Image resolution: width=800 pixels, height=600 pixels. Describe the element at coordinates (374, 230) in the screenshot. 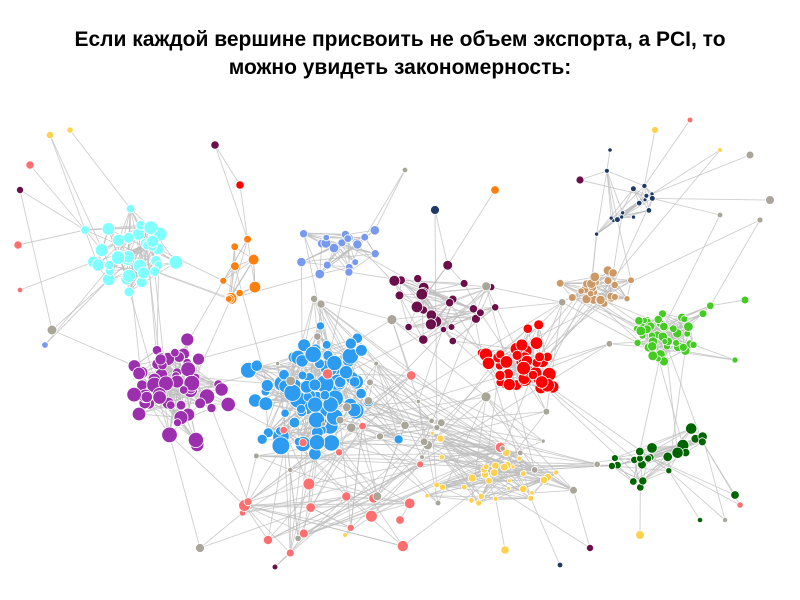

I see `network-node-periwinkle` at that location.